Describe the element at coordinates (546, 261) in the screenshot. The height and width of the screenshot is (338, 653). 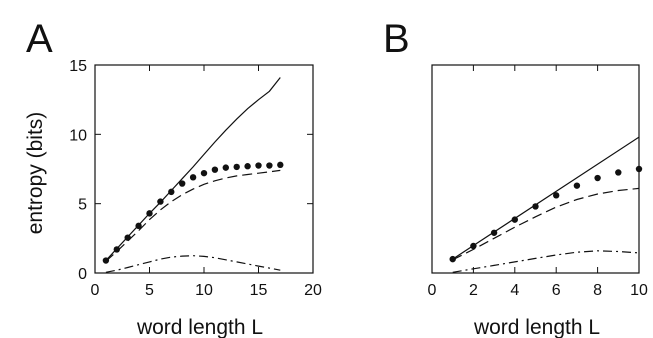
I see `panel-b-series-dash-dot-line` at that location.